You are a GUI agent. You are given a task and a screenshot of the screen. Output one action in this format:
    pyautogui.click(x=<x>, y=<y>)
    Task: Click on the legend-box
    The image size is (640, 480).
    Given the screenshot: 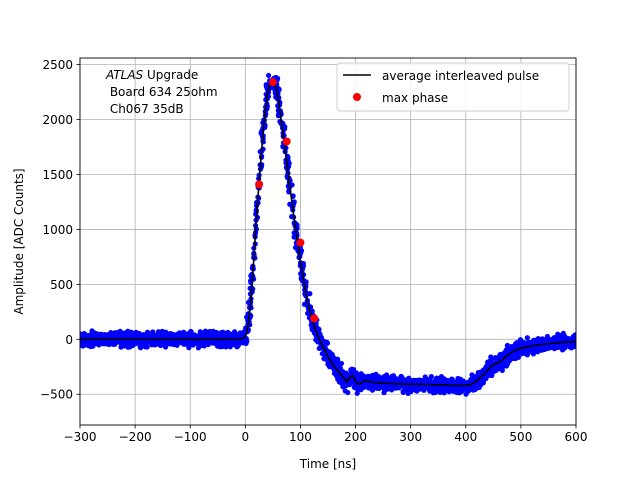 What is the action you would take?
    pyautogui.click(x=453, y=87)
    